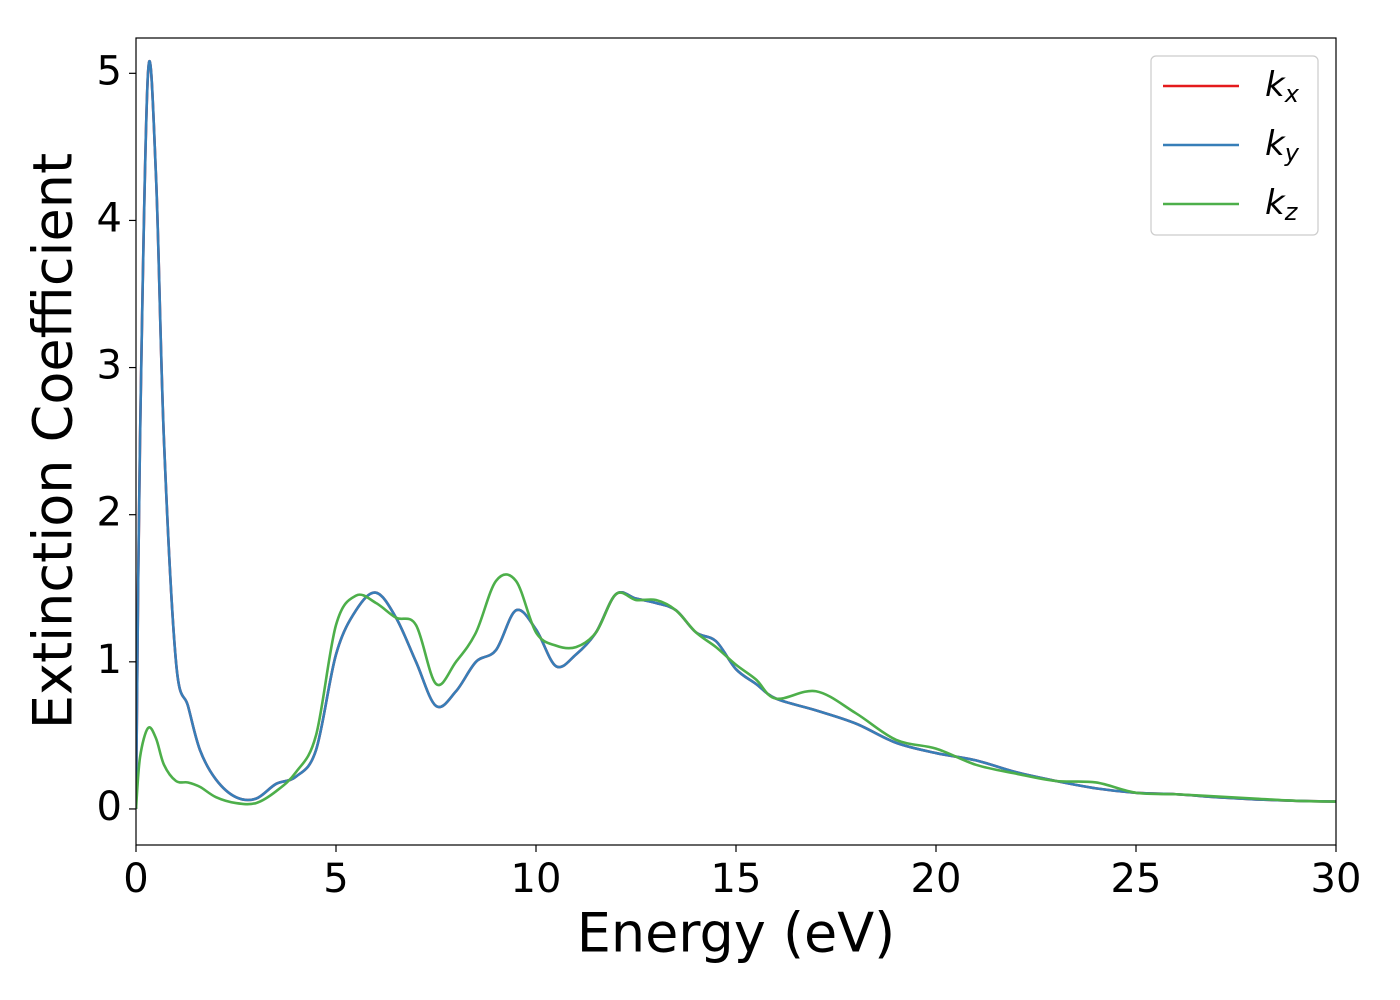 The height and width of the screenshot is (1000, 1400). What do you see at coordinates (1282, 87) in the screenshot?
I see `legend-label: kx` at bounding box center [1282, 87].